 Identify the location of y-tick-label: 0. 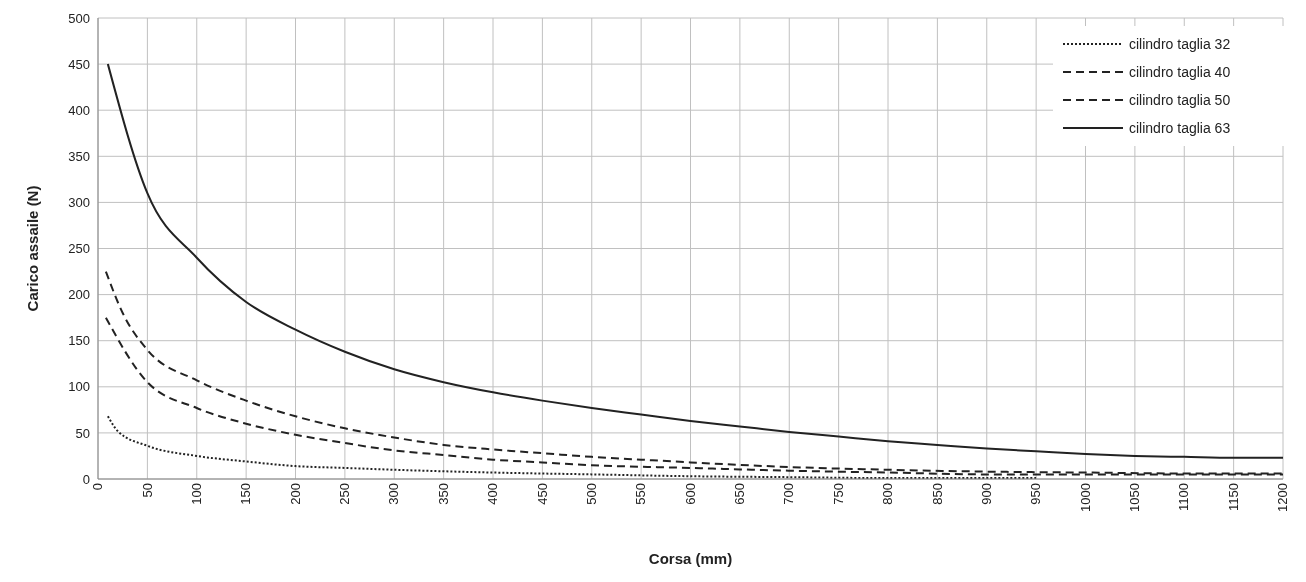
(86, 479).